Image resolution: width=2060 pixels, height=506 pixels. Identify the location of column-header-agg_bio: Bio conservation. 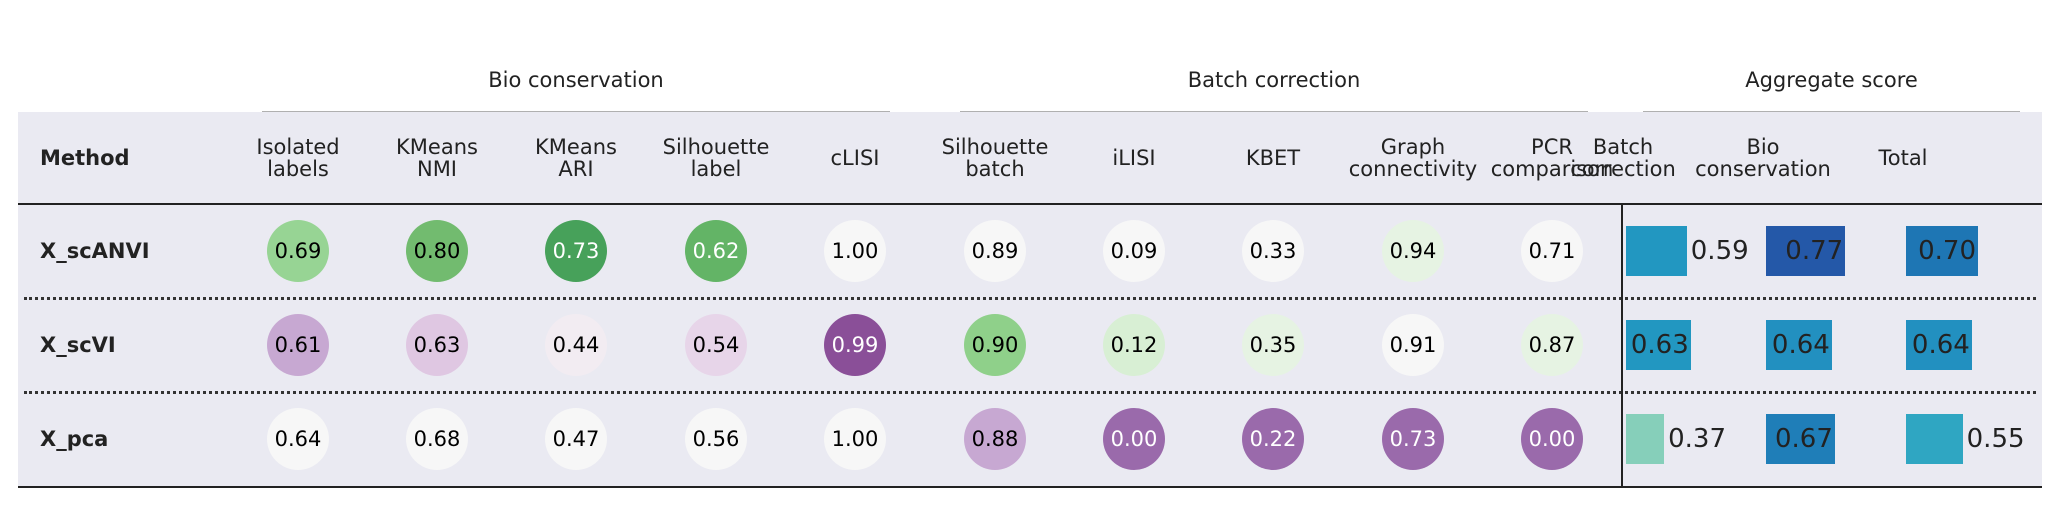
(1763, 158).